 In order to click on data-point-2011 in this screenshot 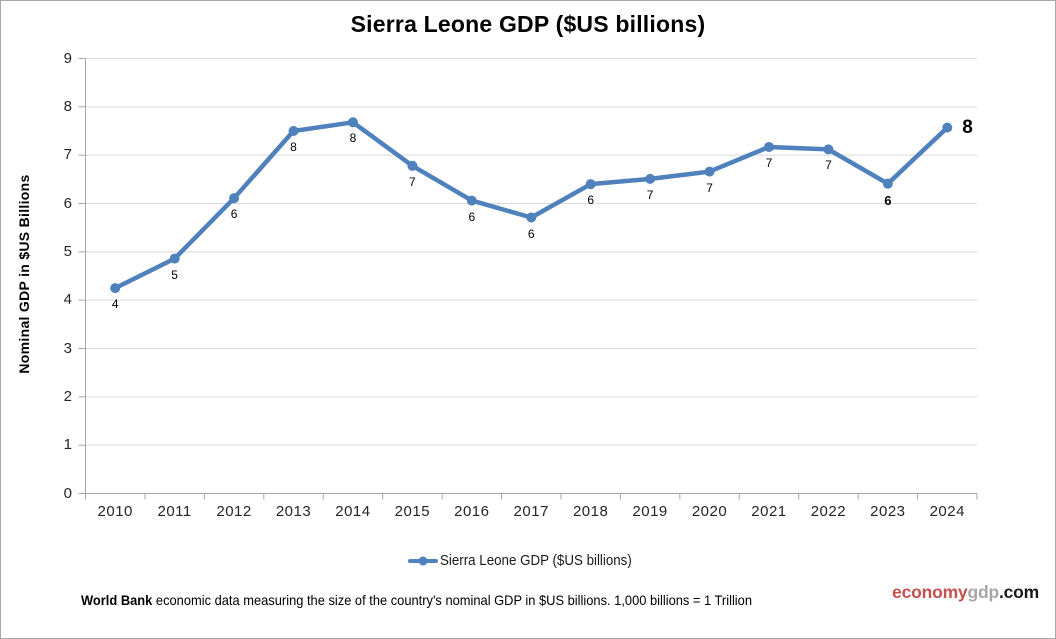, I will do `click(174, 258)`.